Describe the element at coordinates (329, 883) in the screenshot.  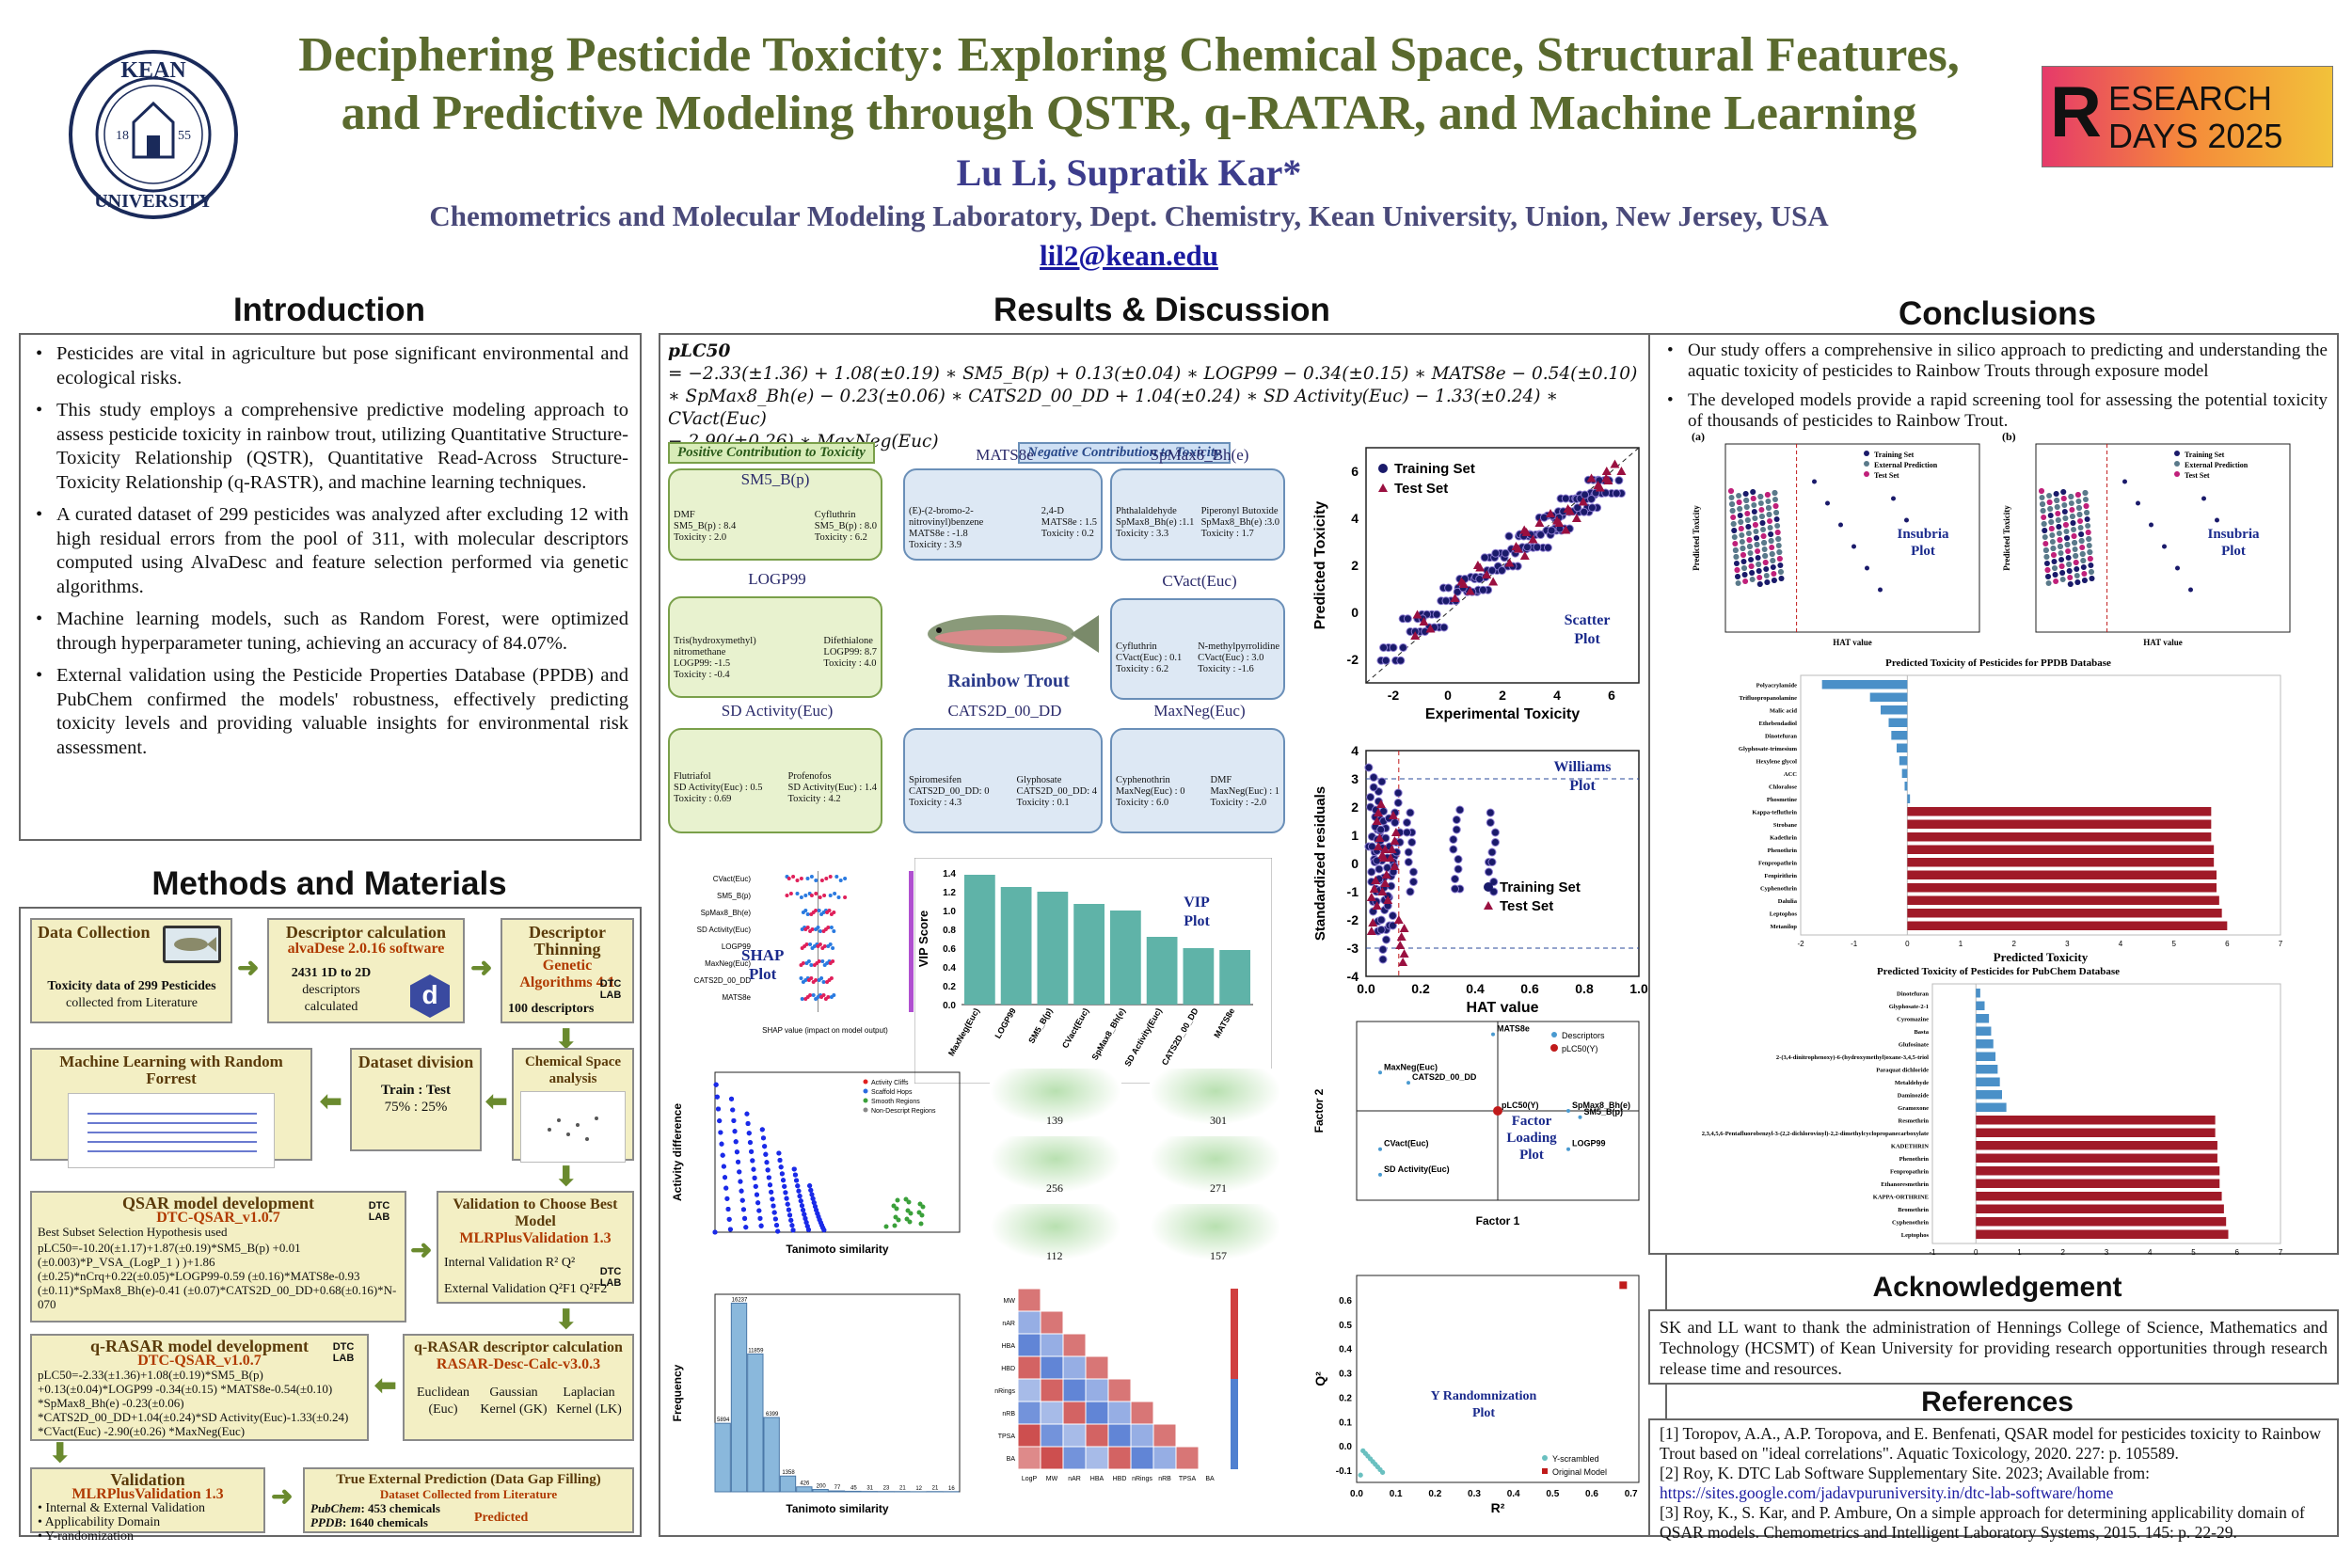
I see `methods-heading: Methods and Materials` at that location.